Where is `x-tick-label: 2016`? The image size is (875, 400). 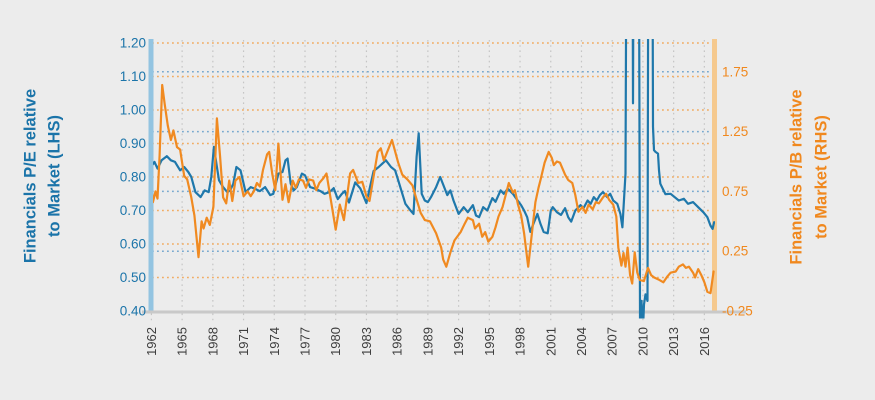 x-tick-label: 2016 is located at coordinates (704, 341).